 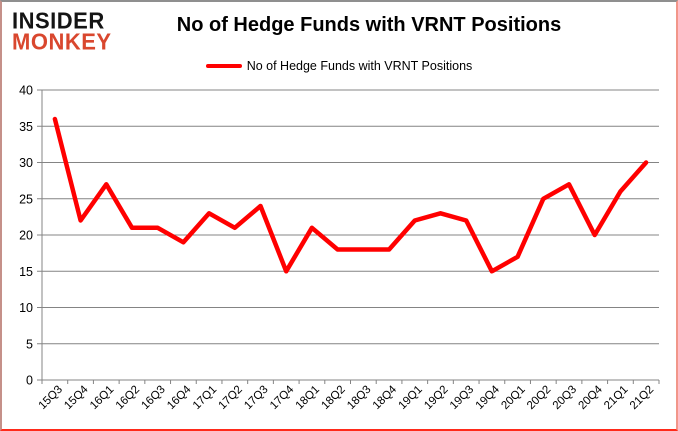 I want to click on svg-text: 18Q4, so click(x=385, y=397).